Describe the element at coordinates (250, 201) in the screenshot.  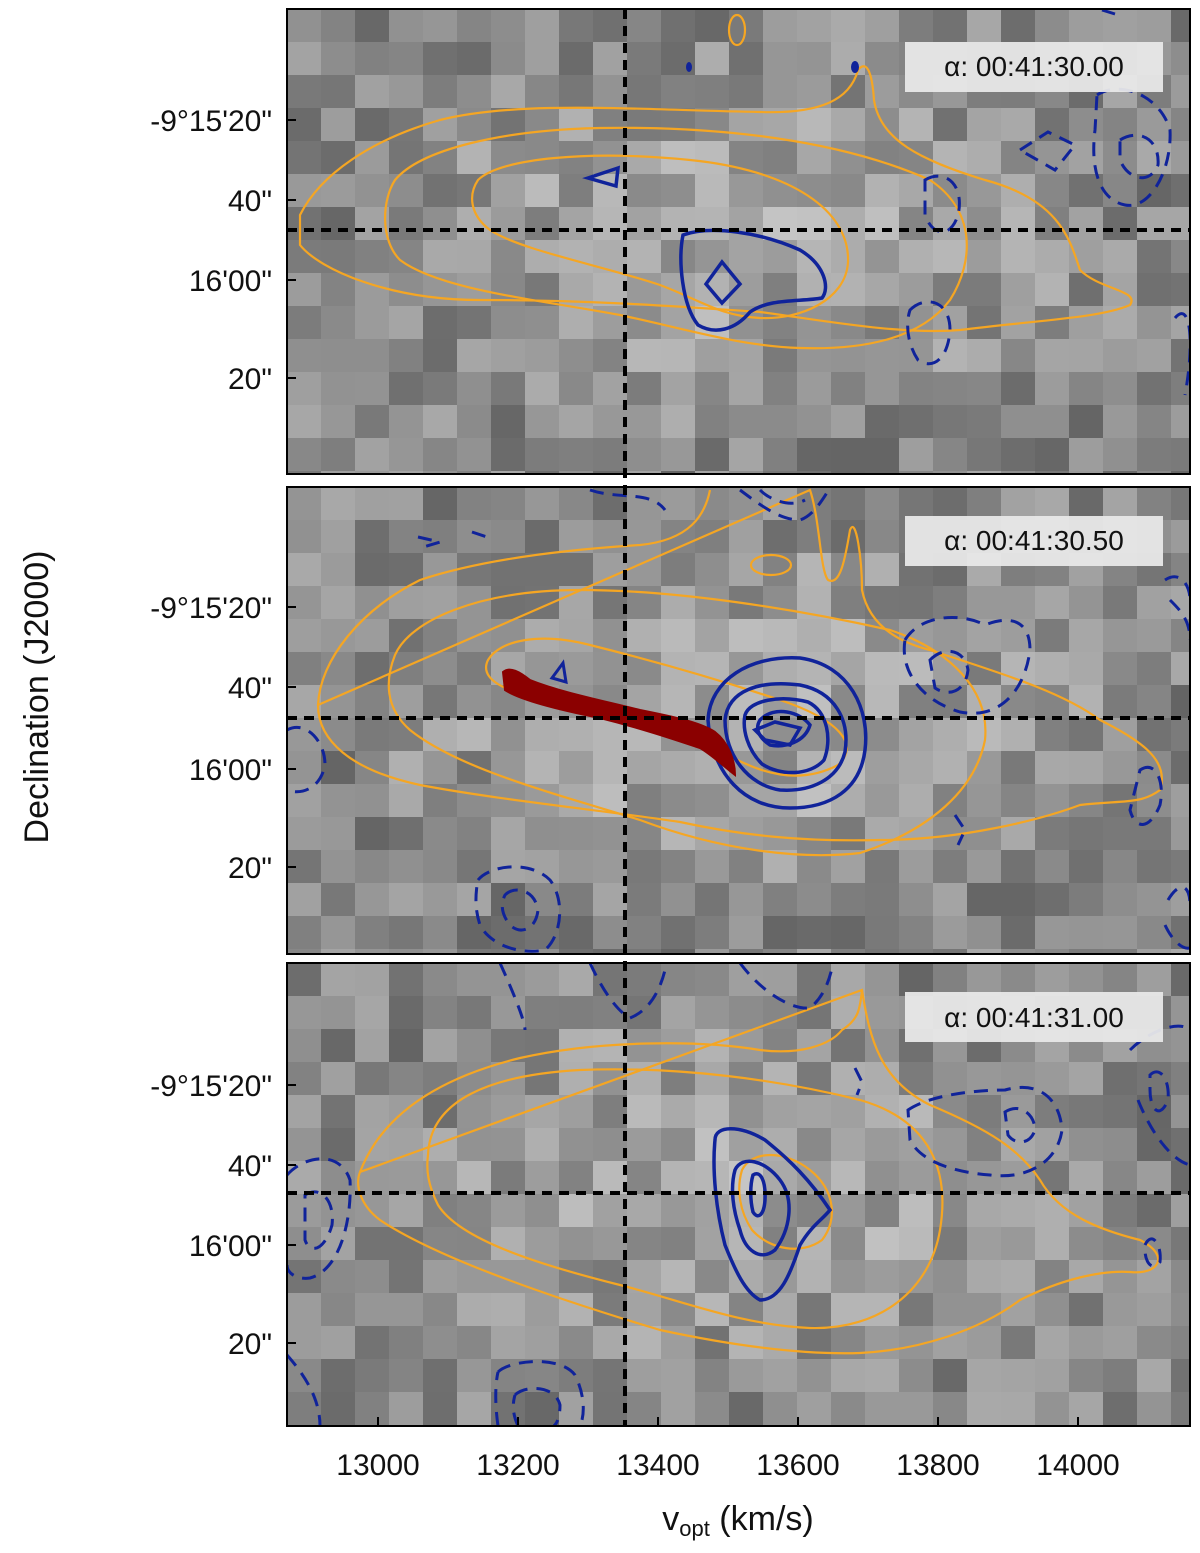
I see `y-tick-label: 40"` at that location.